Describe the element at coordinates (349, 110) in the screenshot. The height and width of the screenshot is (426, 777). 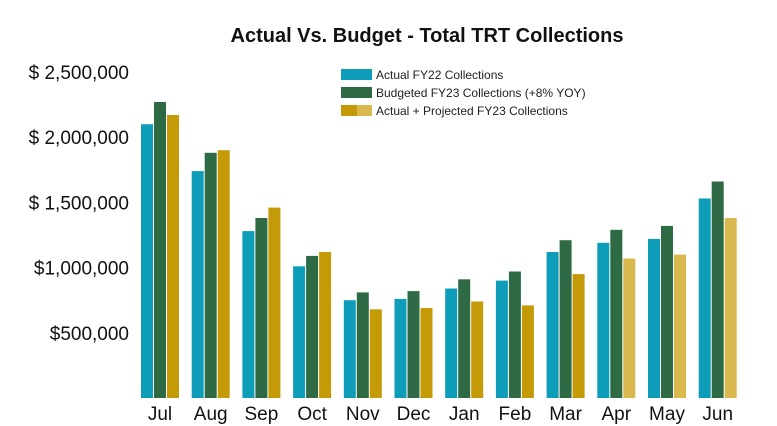
I see `legend-swatch-actual-fy23` at that location.